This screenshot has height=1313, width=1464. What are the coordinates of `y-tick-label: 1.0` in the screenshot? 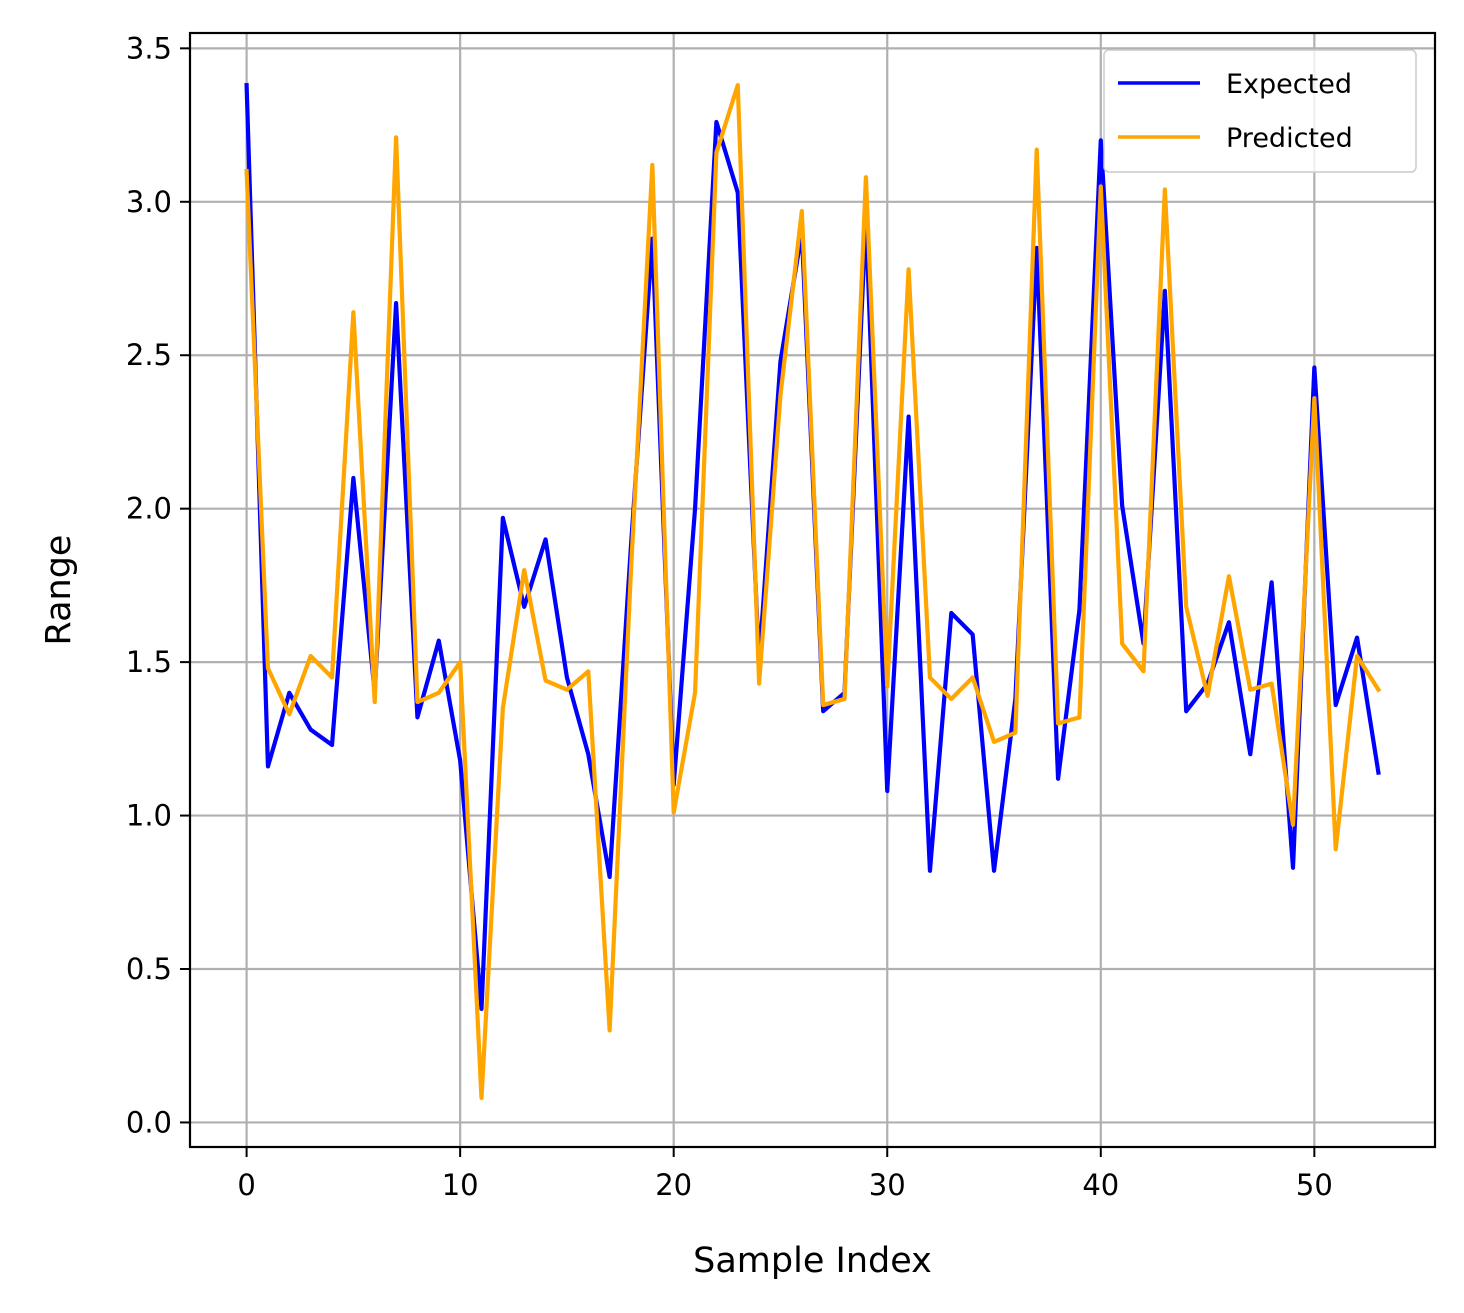 It's located at (149, 816).